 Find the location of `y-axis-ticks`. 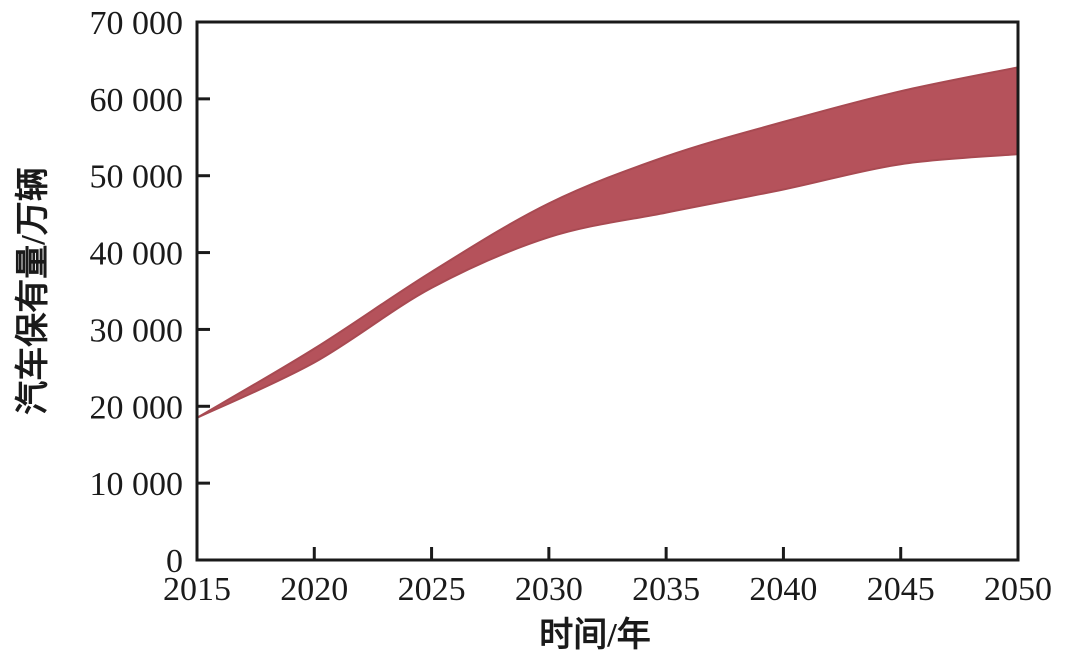

y-axis-ticks is located at coordinates (203, 291).